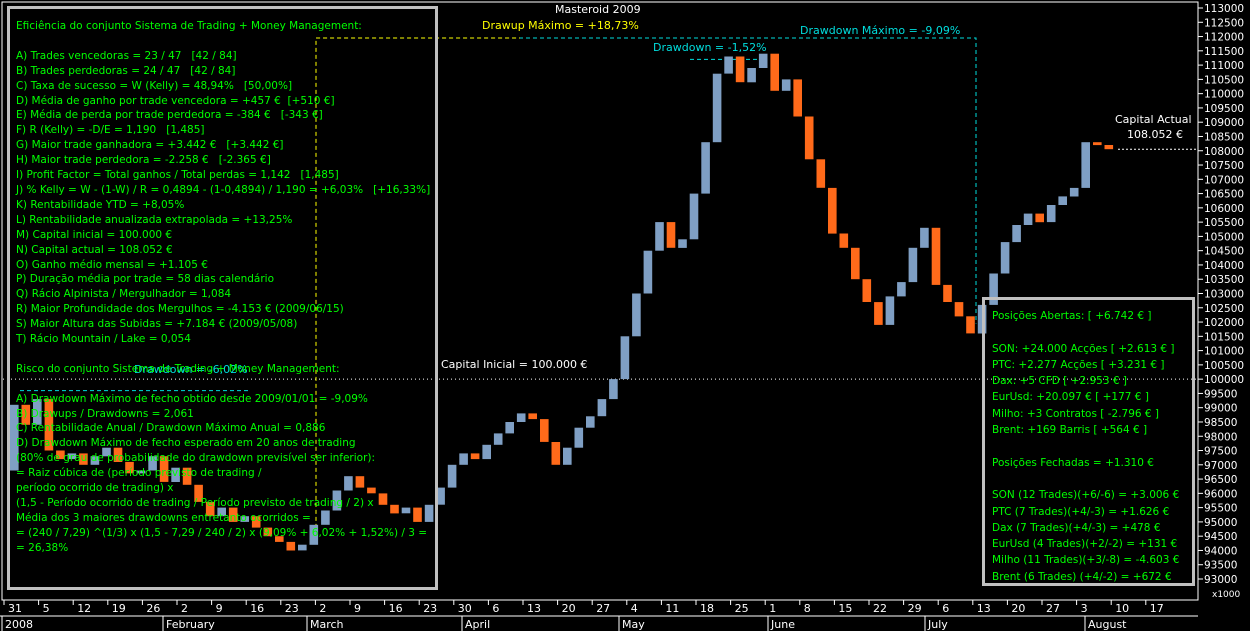 The image size is (1250, 631). What do you see at coordinates (1085, 512) in the screenshot?
I see `positions-line: PTC (7 Trades)(+4/-3) = +1.626 €` at bounding box center [1085, 512].